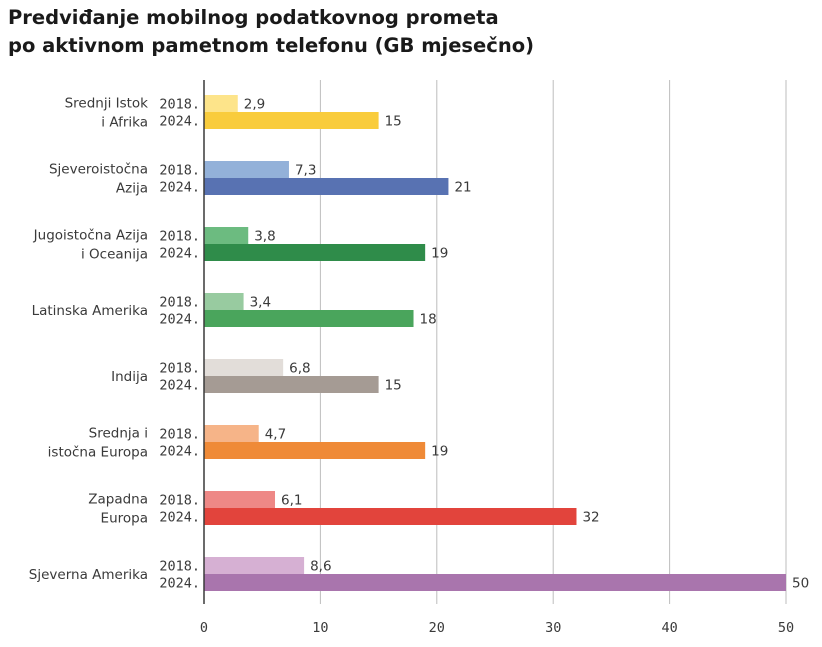 This screenshot has width=822, height=647. Describe the element at coordinates (179, 567) in the screenshot. I see `year-label-7-0: 2018.` at that location.